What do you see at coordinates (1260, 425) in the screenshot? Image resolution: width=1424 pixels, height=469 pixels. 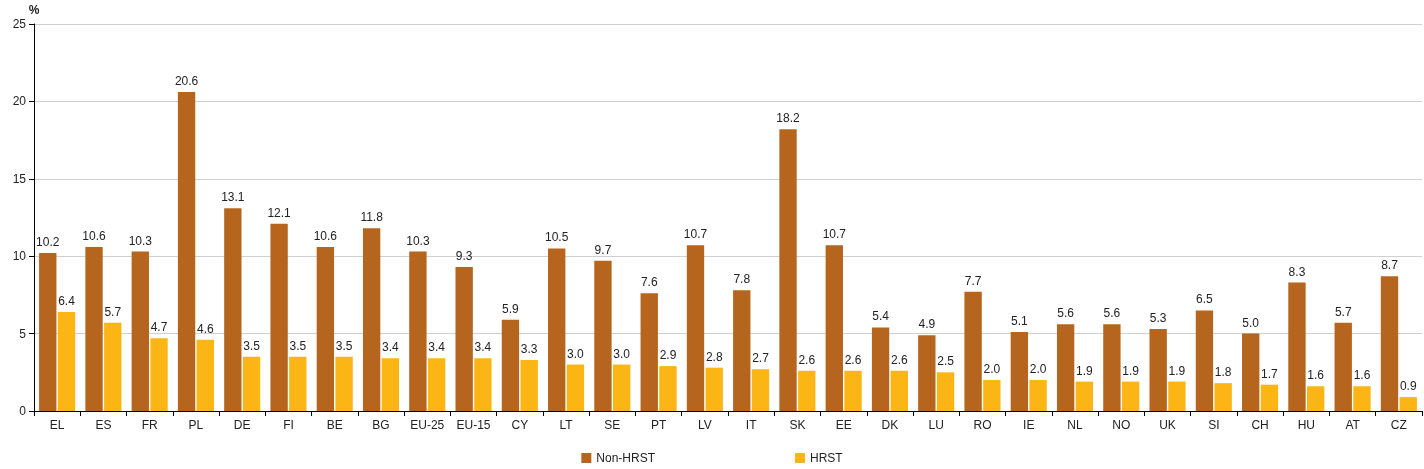 I see `x-tick-label: CH` at bounding box center [1260, 425].